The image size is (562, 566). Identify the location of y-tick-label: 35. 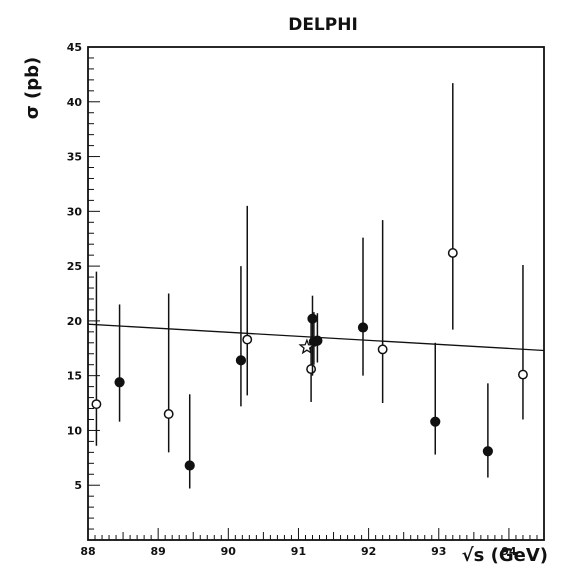
(74, 157).